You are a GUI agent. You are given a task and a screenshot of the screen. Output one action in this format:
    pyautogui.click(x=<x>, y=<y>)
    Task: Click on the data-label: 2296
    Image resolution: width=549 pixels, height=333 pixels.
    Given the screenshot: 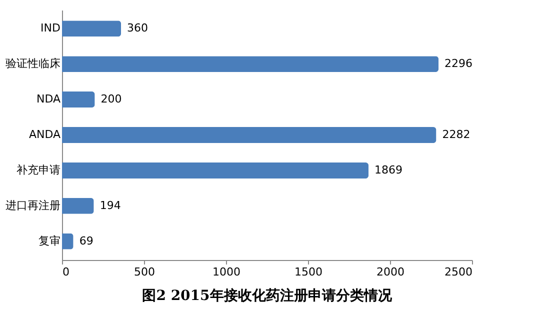 What is the action you would take?
    pyautogui.click(x=458, y=63)
    